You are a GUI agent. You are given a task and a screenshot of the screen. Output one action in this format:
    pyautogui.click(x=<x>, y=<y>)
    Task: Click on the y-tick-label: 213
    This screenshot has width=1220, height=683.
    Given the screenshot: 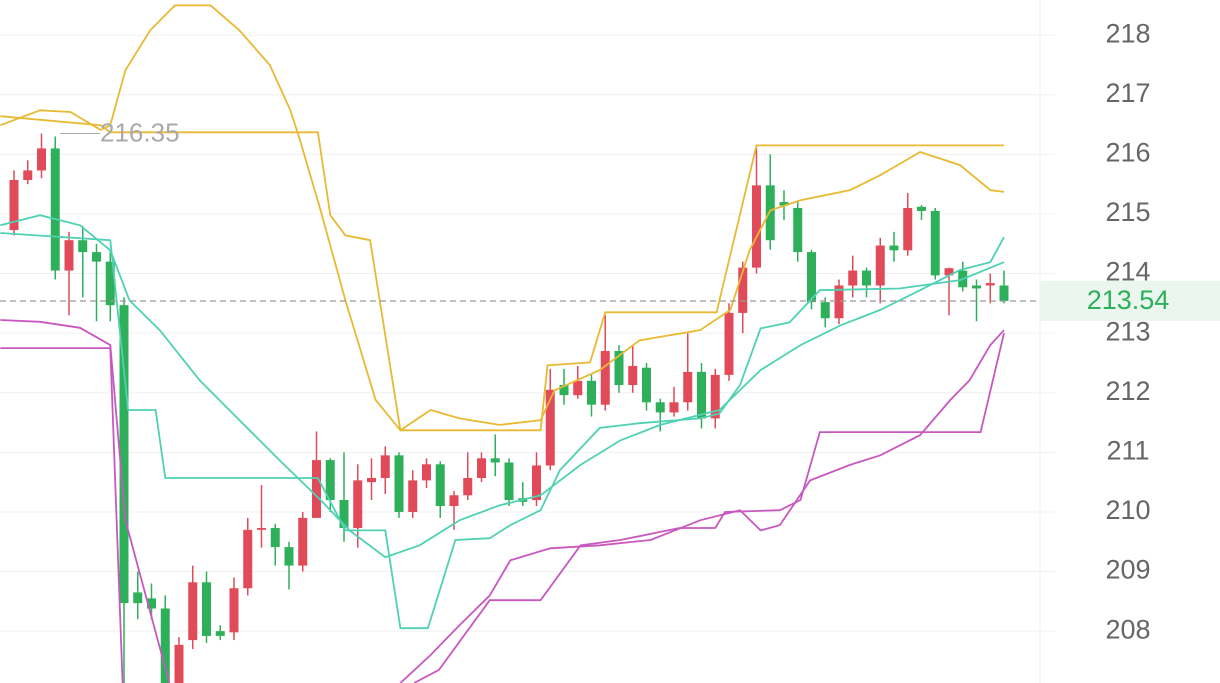 What is the action you would take?
    pyautogui.click(x=1127, y=331)
    